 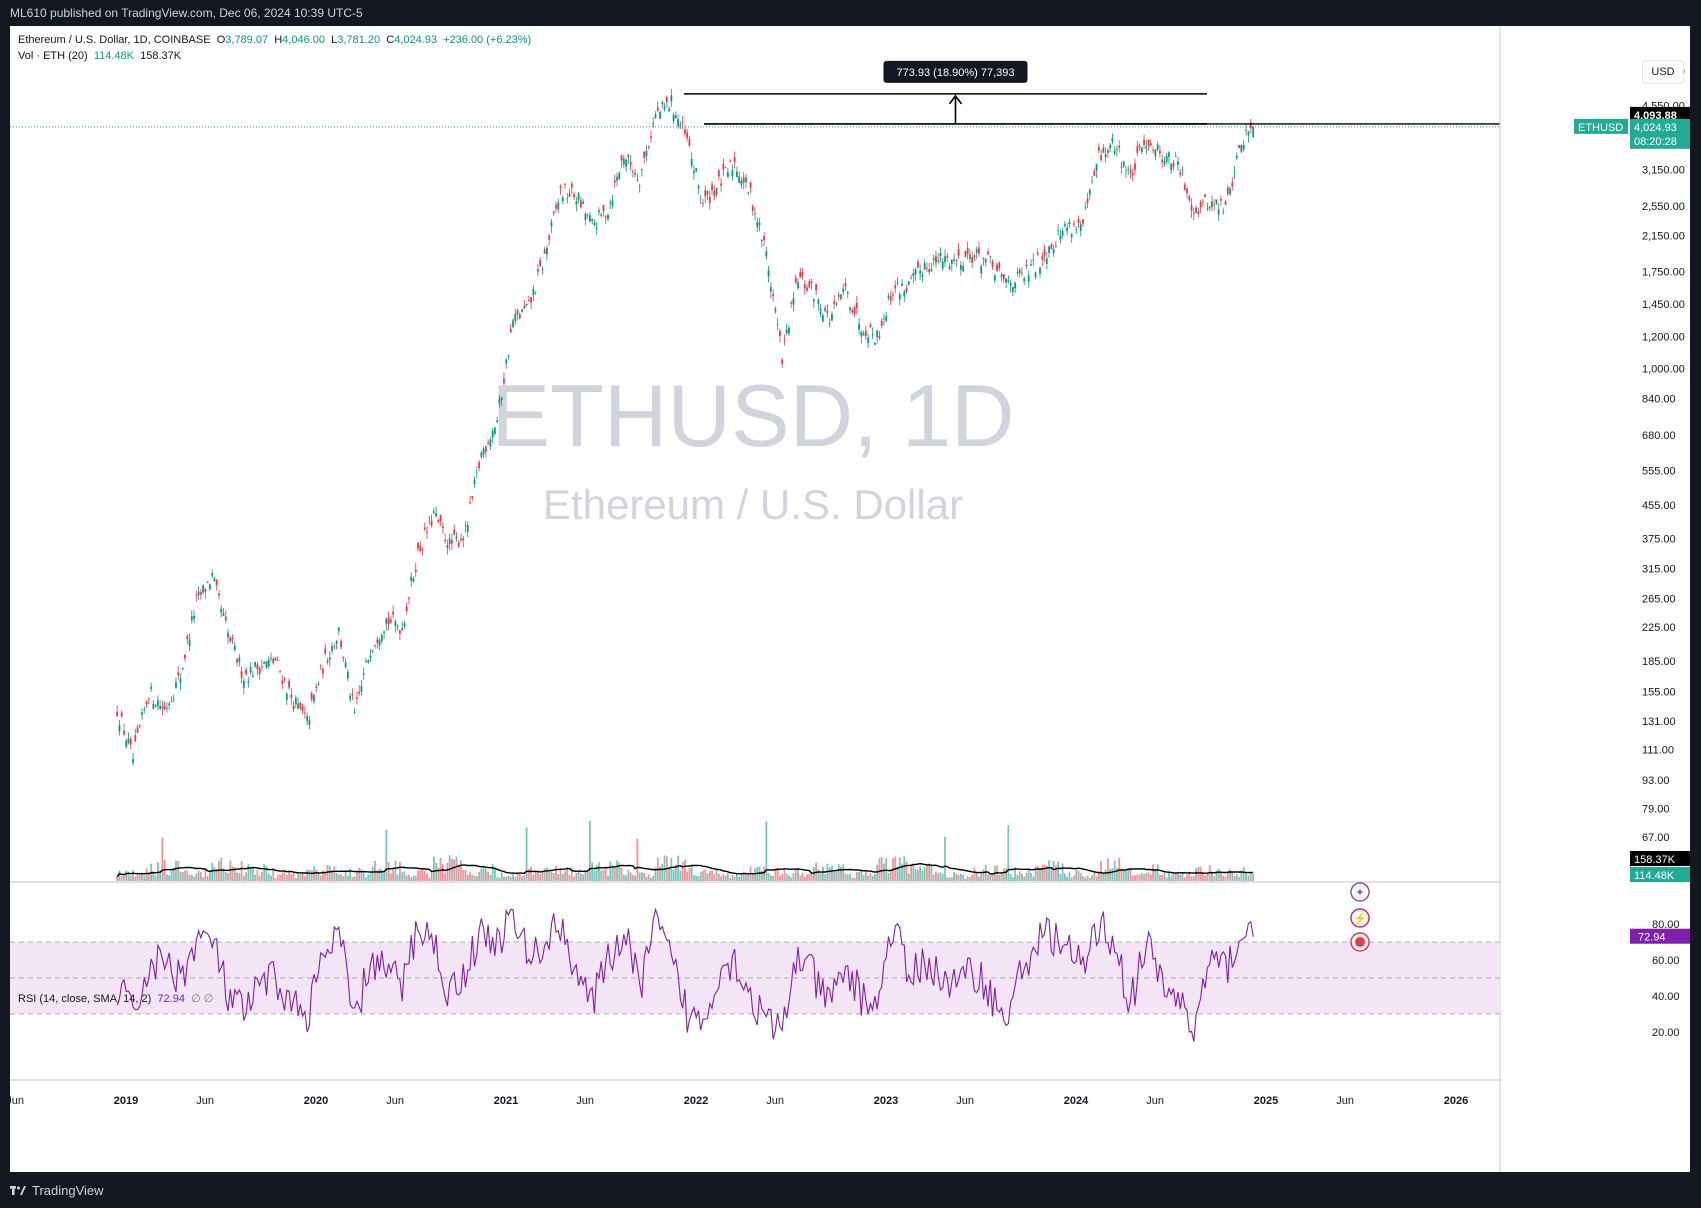 What do you see at coordinates (1666, 979) in the screenshot?
I see `rsi-axis: 80.00 60.00 40.00 20.00` at bounding box center [1666, 979].